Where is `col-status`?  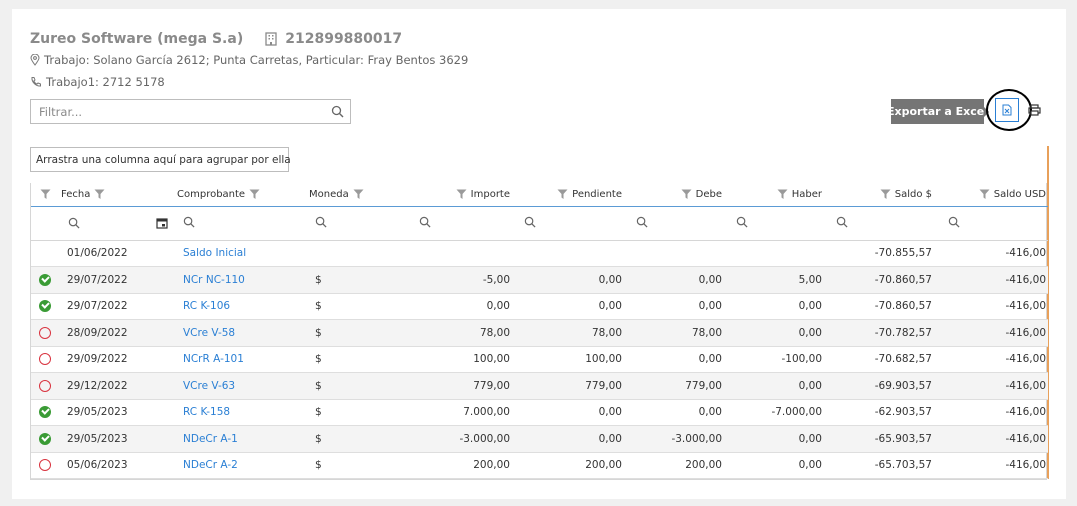
col-status is located at coordinates (45, 195).